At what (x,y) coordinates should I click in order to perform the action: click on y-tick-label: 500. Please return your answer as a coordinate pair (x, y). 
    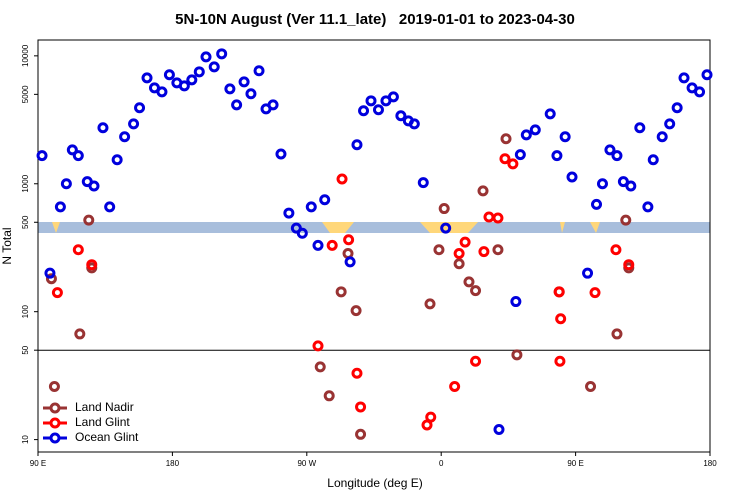
    Looking at the image, I should click on (25, 222).